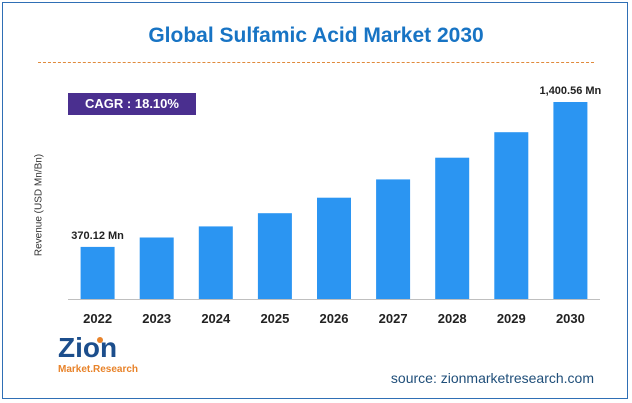  I want to click on bar-2028, so click(452, 228).